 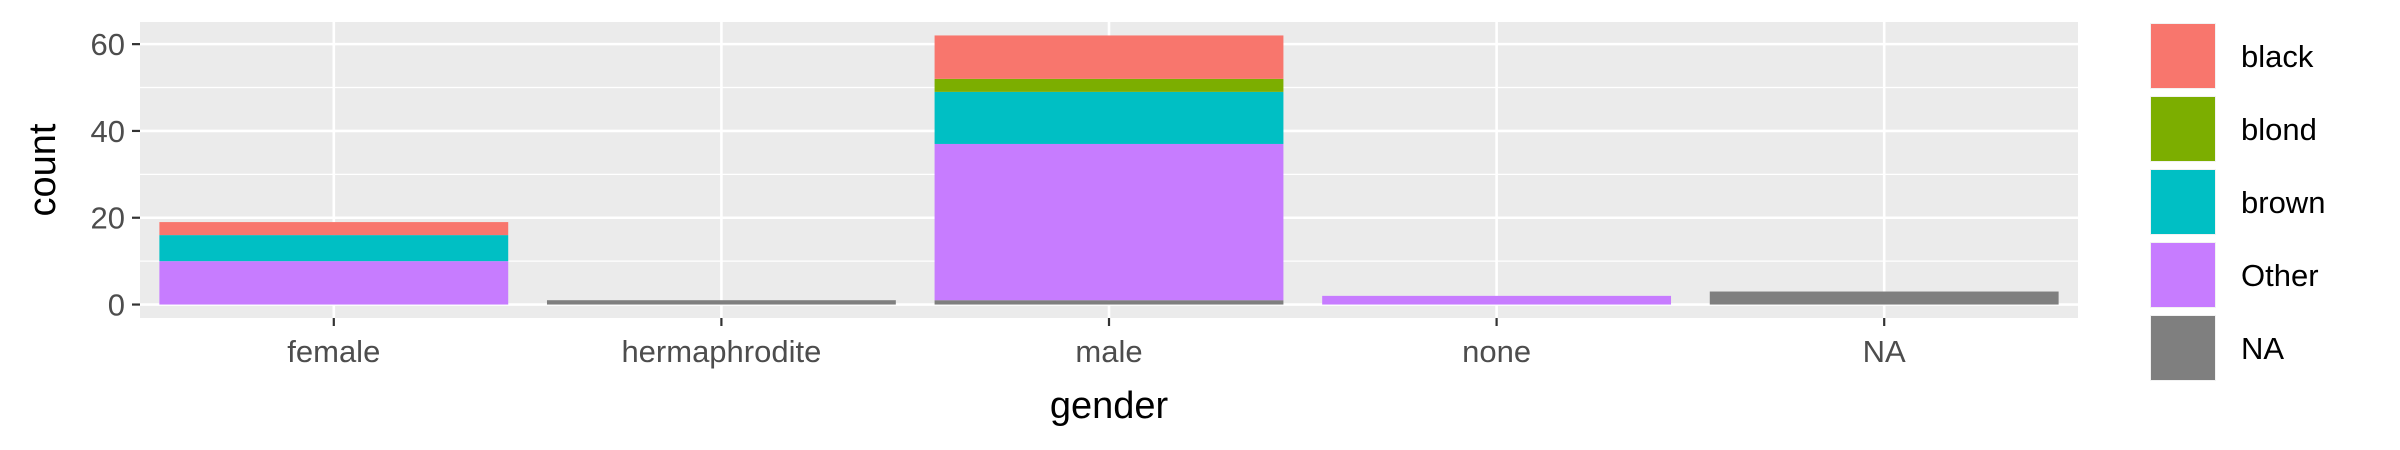 I want to click on bar-other-female, so click(x=334, y=283).